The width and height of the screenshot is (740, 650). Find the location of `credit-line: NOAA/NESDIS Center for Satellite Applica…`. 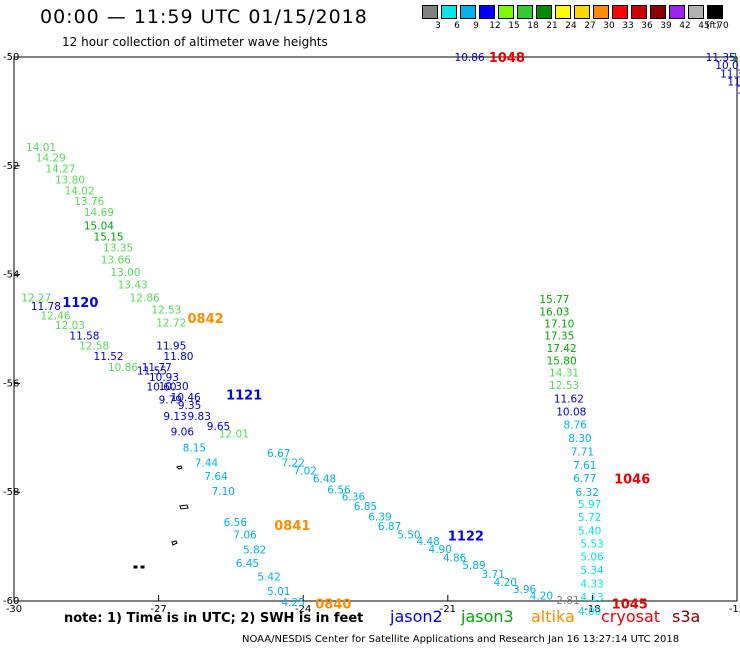

credit-line: NOAA/NESDIS Center for Satellite Applica… is located at coordinates (461, 639).